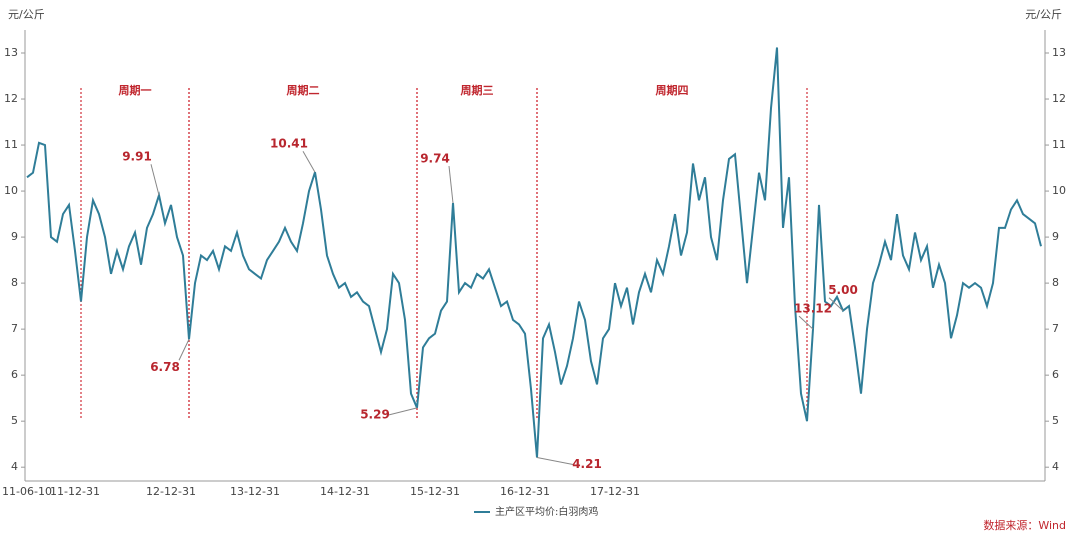  Describe the element at coordinates (1055, 466) in the screenshot. I see `y2-tick-label: 4` at that location.